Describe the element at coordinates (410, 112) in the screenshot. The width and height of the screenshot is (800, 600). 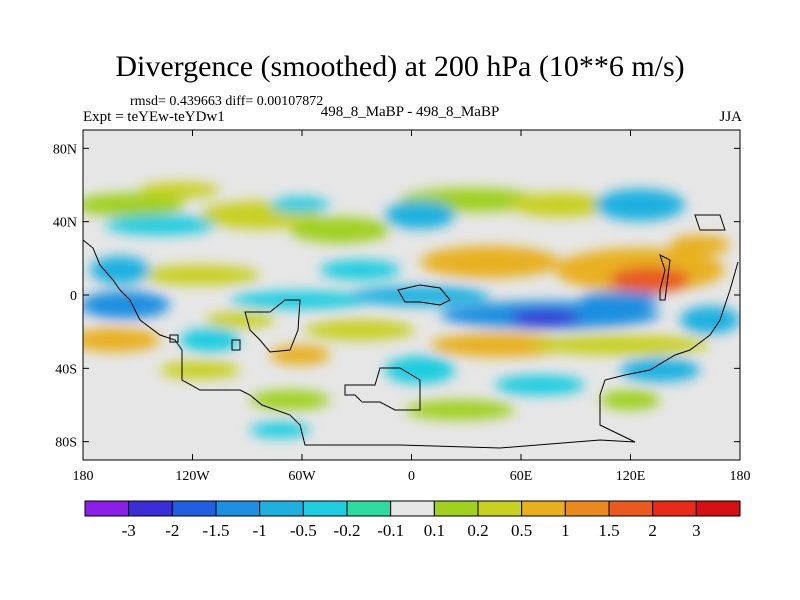
I see `case-label: 498_8_MaBP - 498_8_MaBP` at that location.